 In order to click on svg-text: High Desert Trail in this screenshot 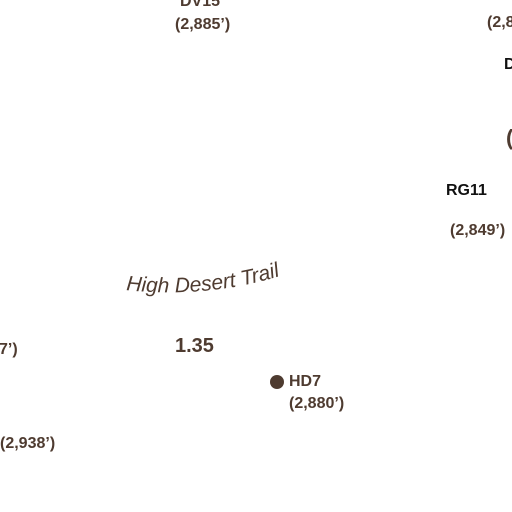, I will do `click(205, 277)`.